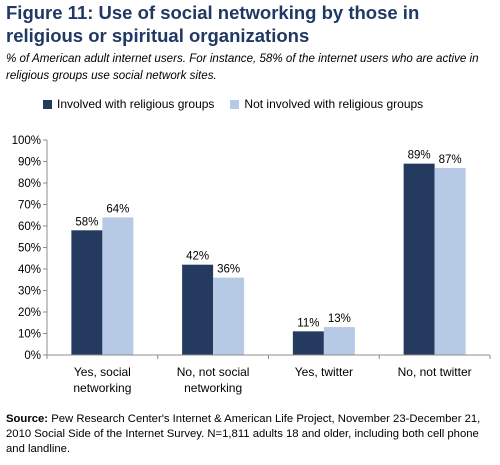  I want to click on legend-item-not-involved: Not involved with religious groups, so click(326, 104).